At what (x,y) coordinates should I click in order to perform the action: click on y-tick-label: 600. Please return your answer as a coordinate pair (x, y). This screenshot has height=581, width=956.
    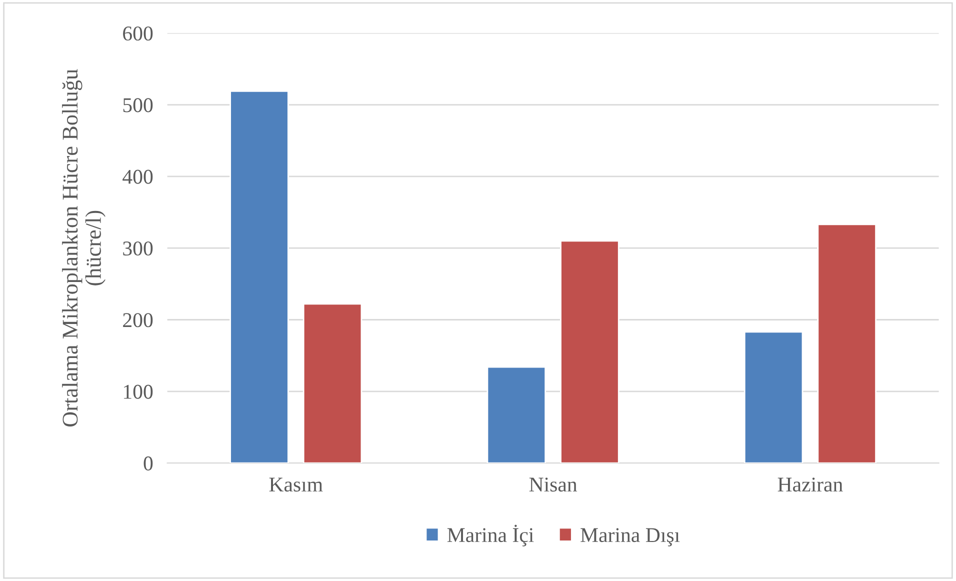
    Looking at the image, I should click on (138, 33).